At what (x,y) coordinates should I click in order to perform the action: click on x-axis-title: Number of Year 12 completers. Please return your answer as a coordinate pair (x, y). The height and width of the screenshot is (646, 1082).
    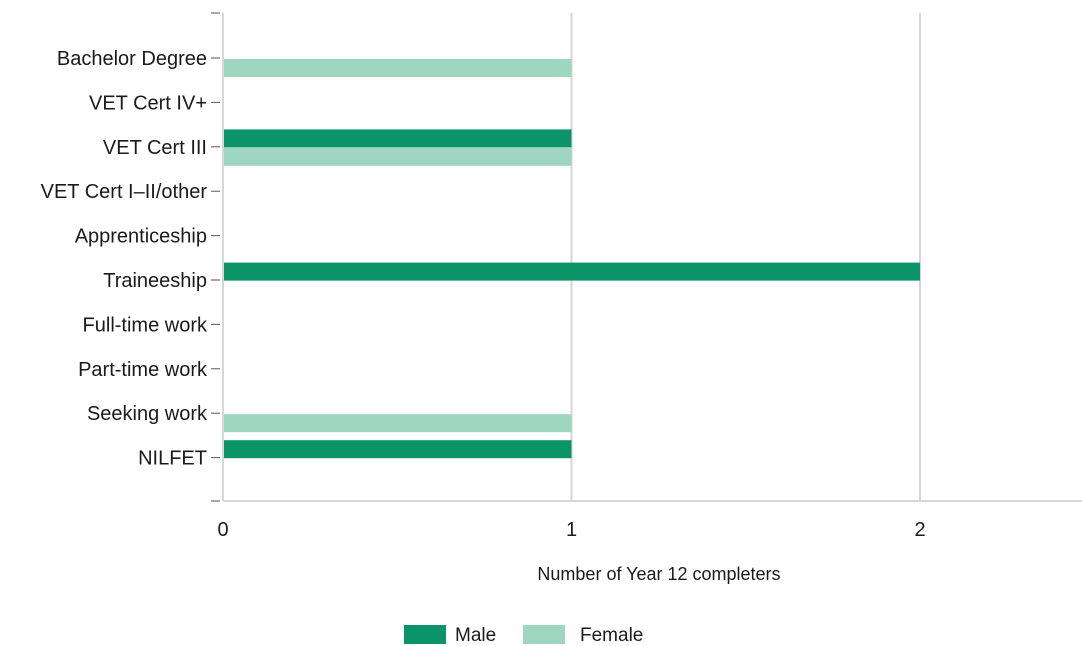
    Looking at the image, I should click on (658, 574).